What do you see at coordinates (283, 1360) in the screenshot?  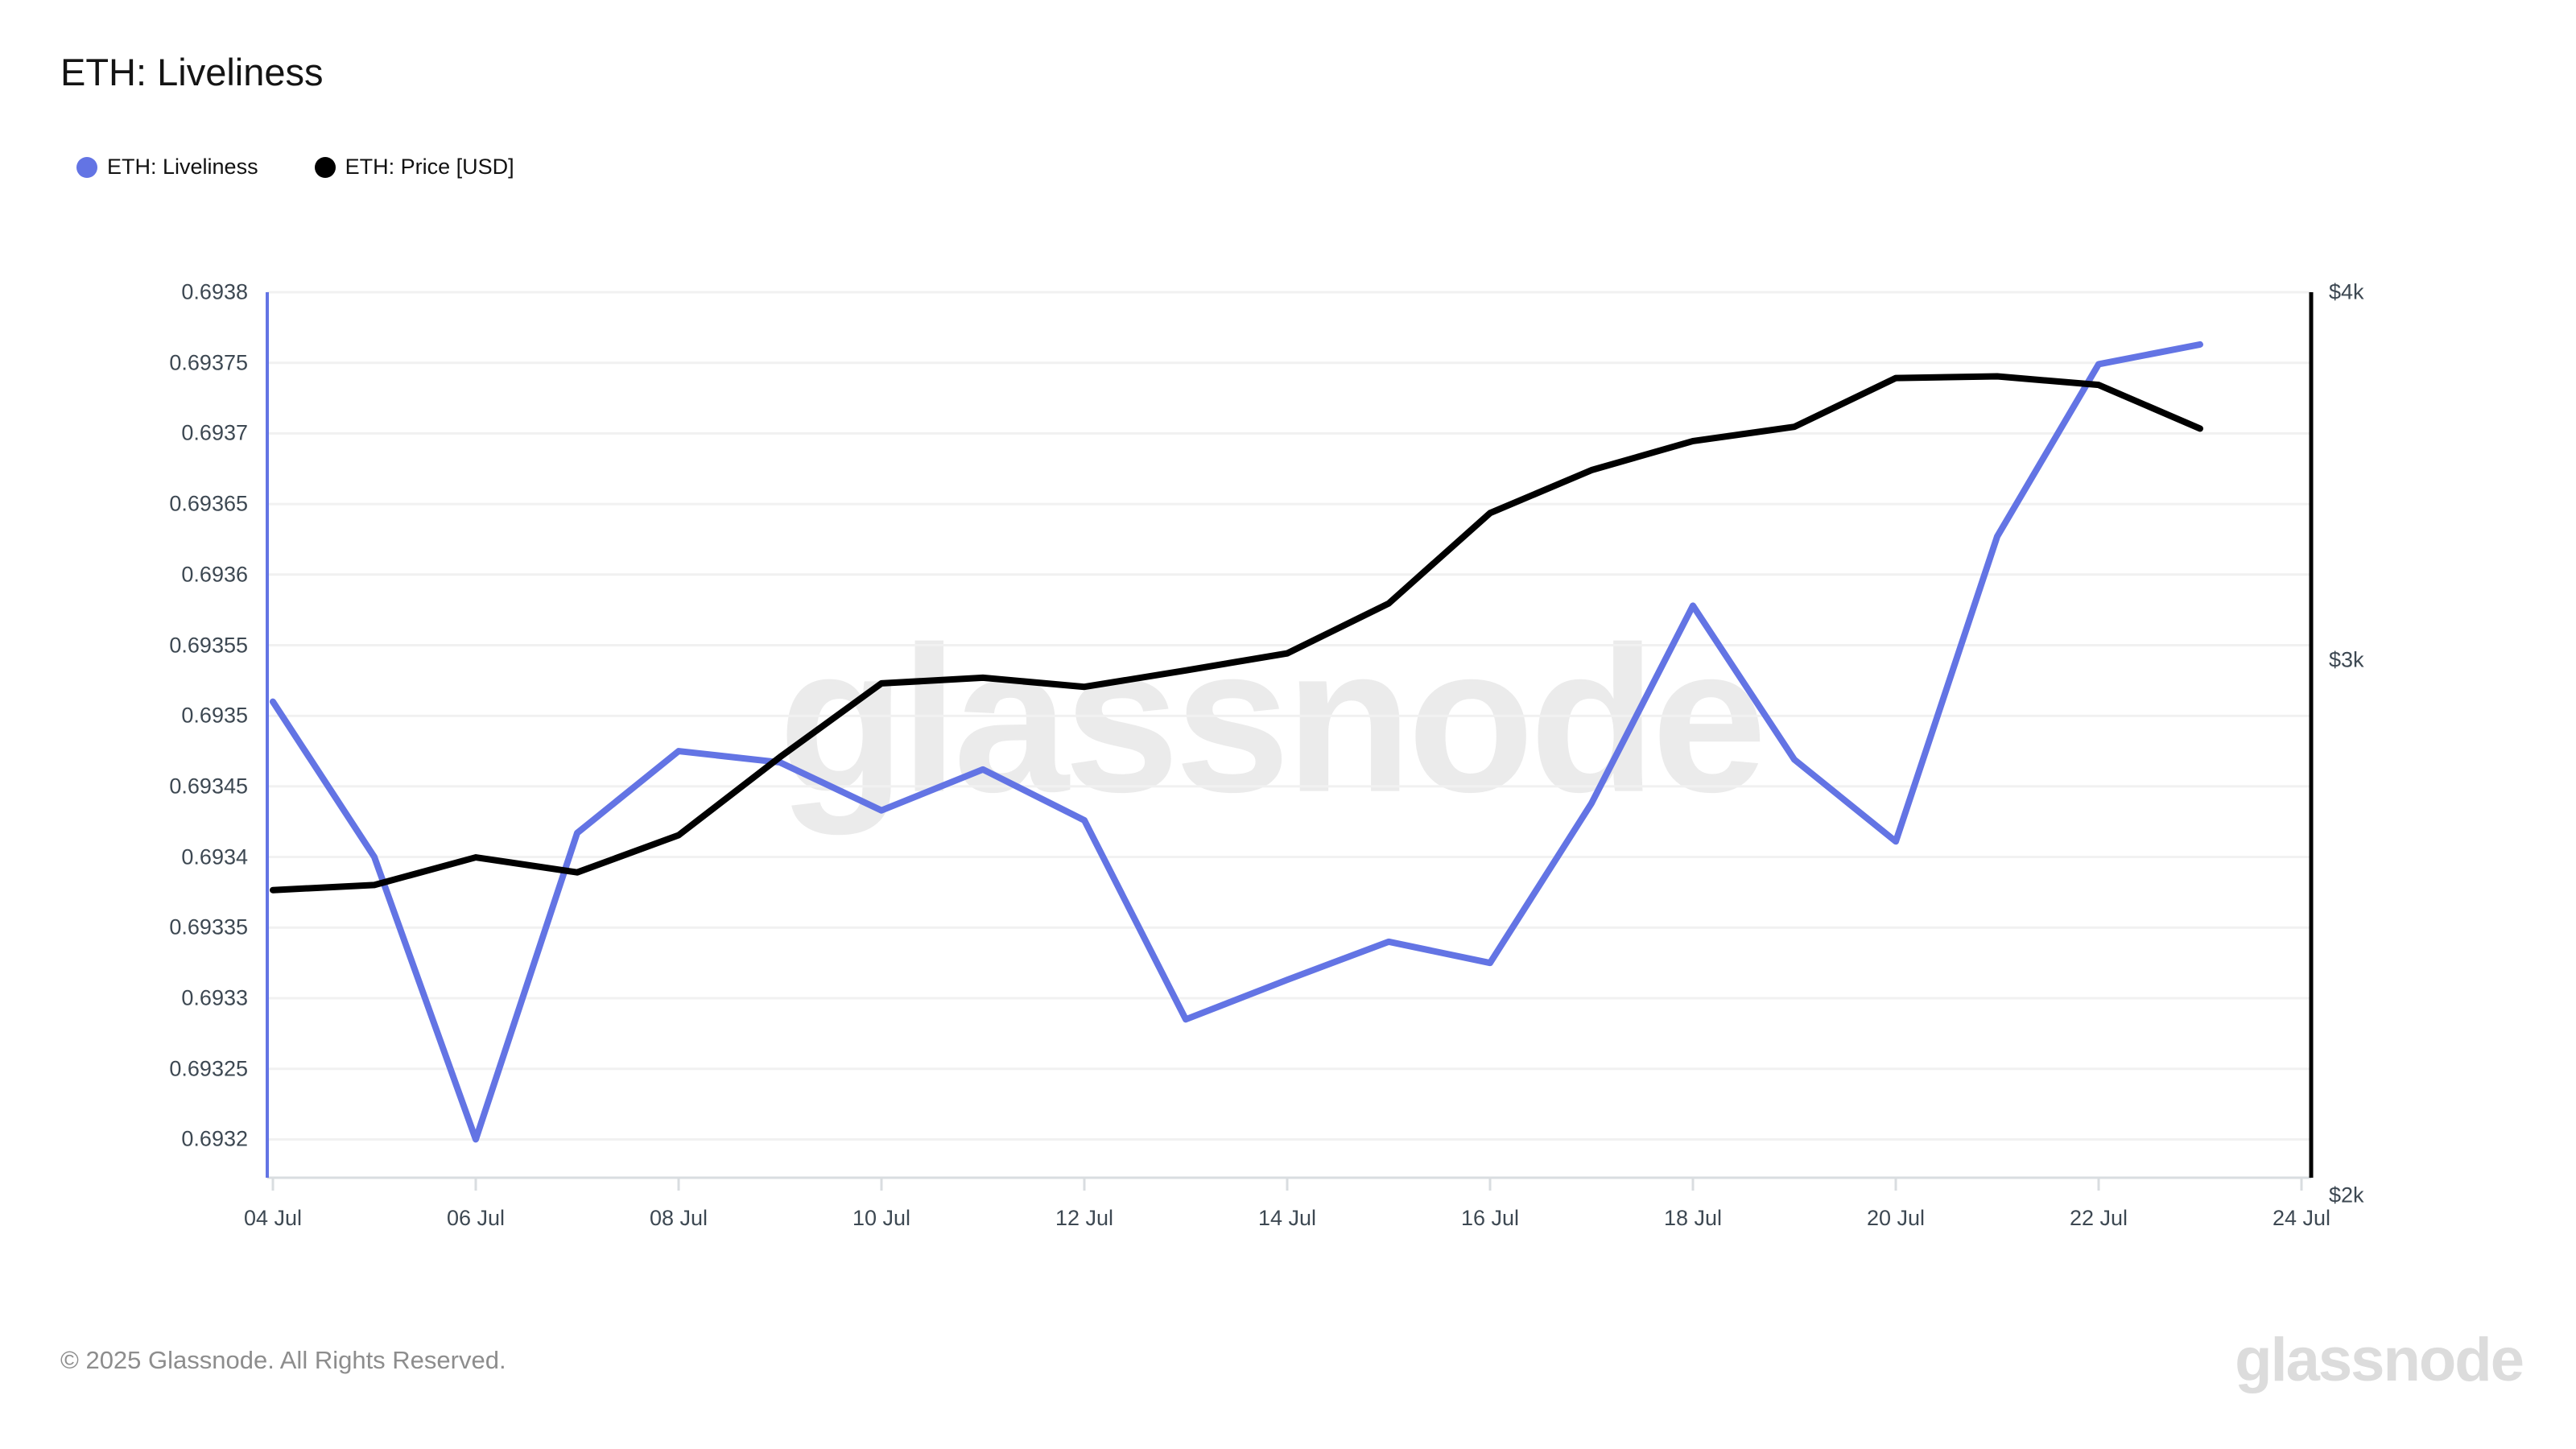 I see `copyright-text: © 2025 Glassnode. All Rights Reserved.` at bounding box center [283, 1360].